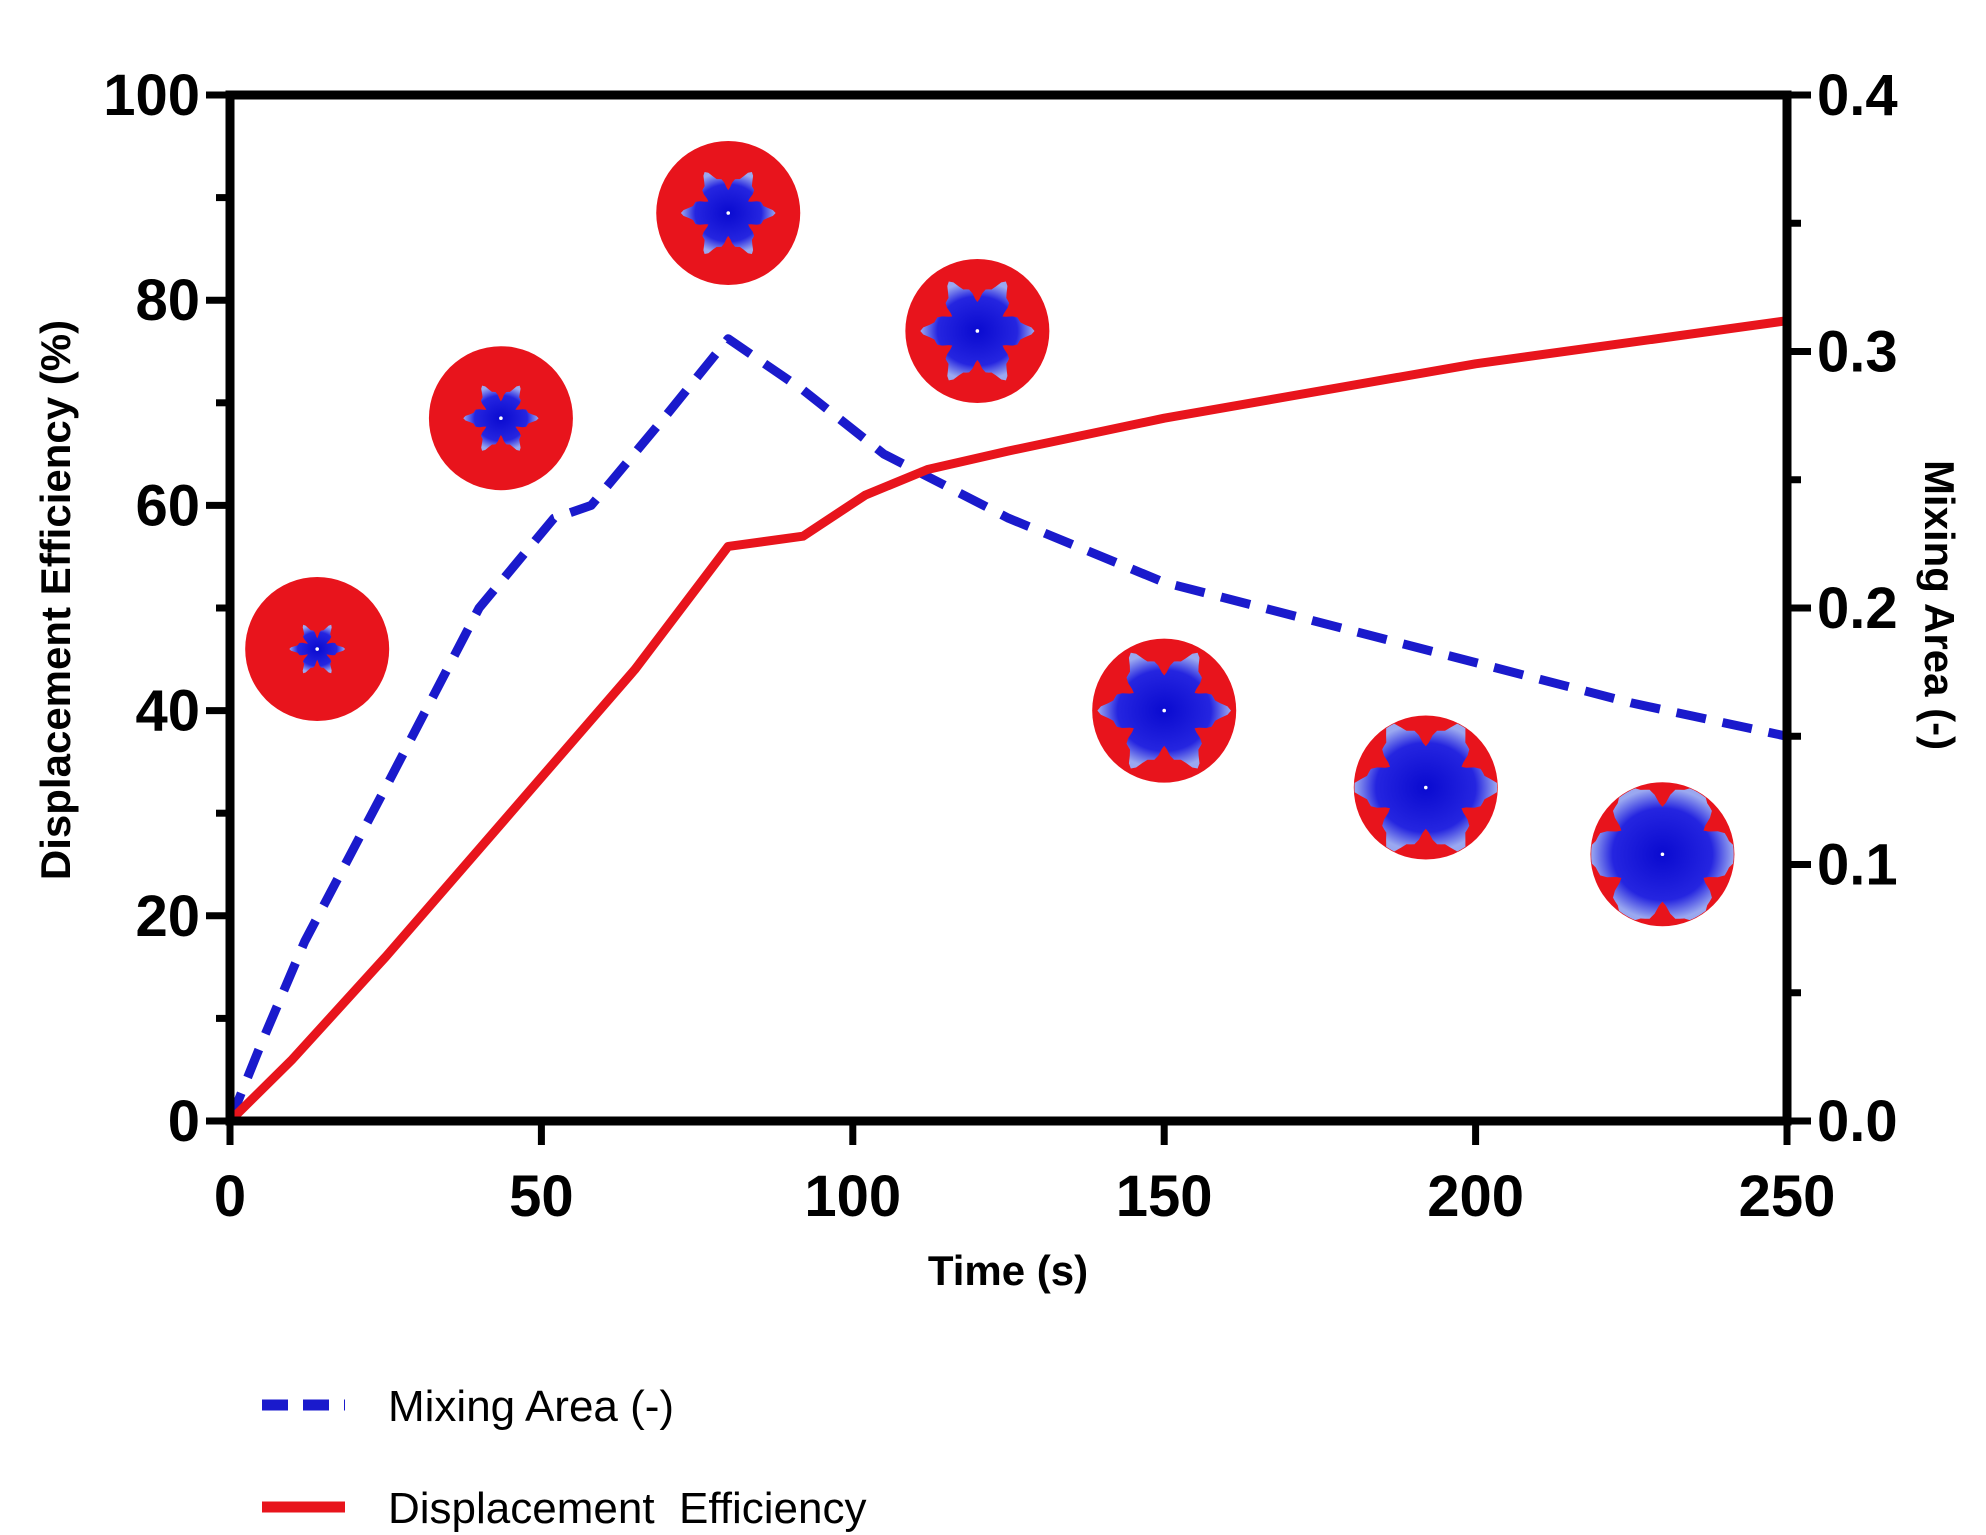 The width and height of the screenshot is (1986, 1535). I want to click on y2-tick-label: 0.0, so click(1857, 1121).